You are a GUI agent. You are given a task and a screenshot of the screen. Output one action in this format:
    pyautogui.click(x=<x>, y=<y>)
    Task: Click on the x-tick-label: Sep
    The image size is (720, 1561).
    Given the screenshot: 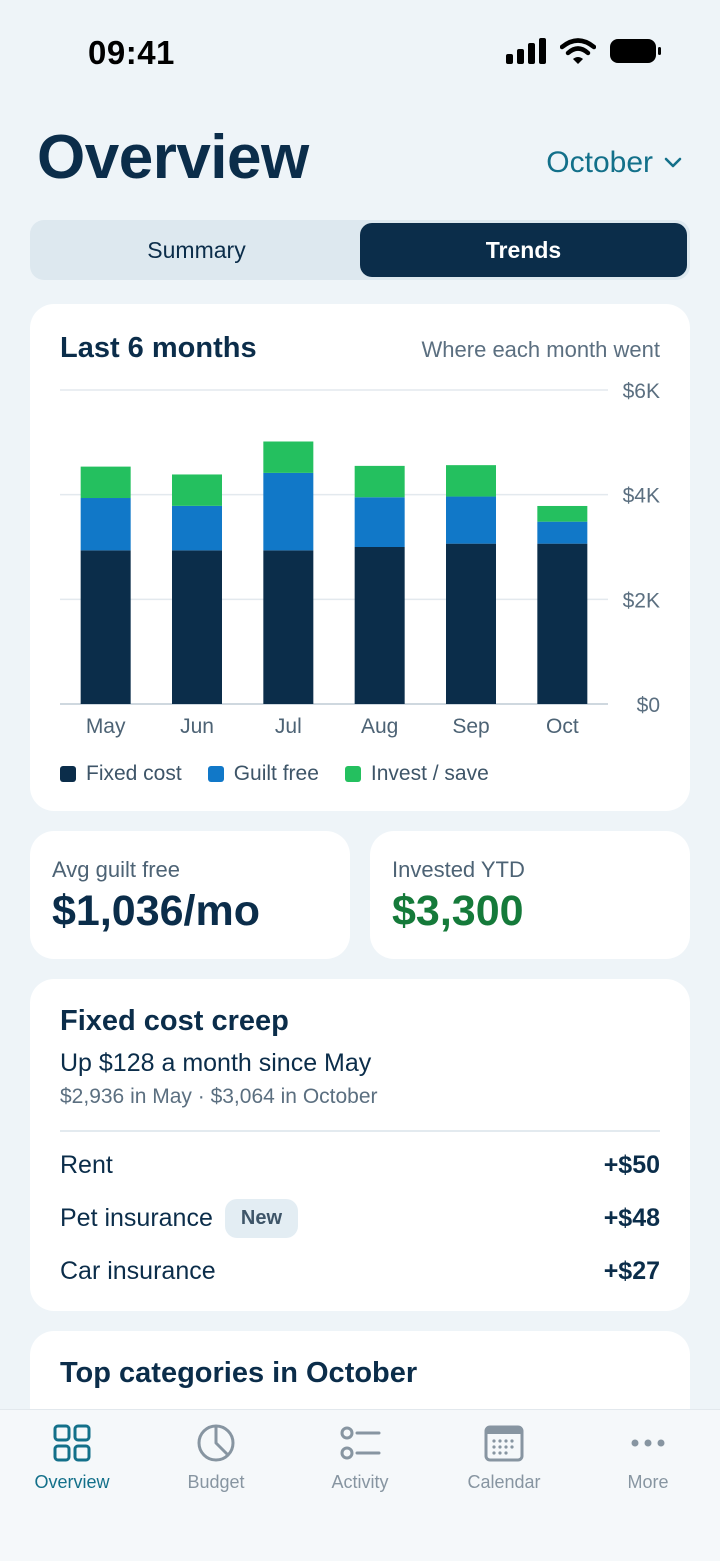 What is the action you would take?
    pyautogui.click(x=470, y=726)
    